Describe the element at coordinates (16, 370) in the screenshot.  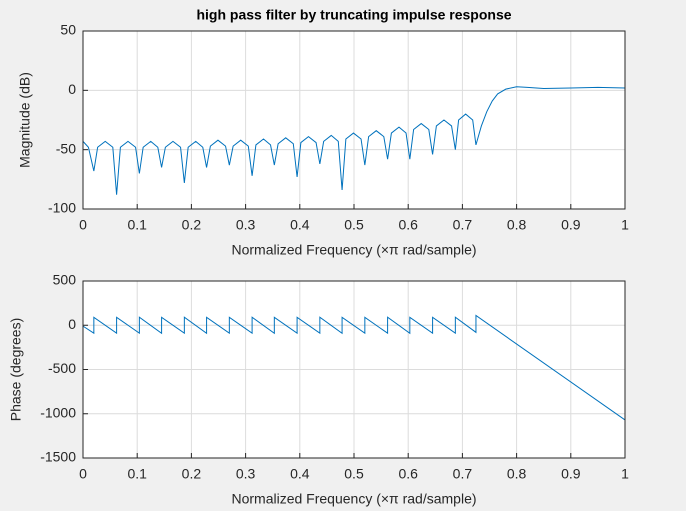
I see `y-axis-label: Phase (degrees)` at that location.